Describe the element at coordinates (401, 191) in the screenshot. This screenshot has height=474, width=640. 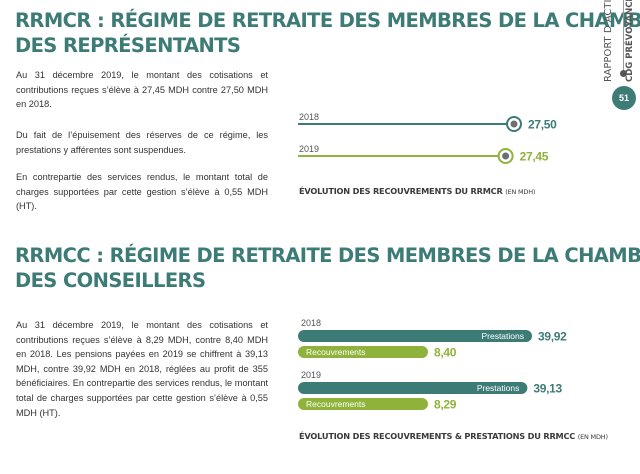
I see `rrmcr-caption-text: ÉVOLUTION DES RECOUVREMENTS DU RRMCR` at that location.